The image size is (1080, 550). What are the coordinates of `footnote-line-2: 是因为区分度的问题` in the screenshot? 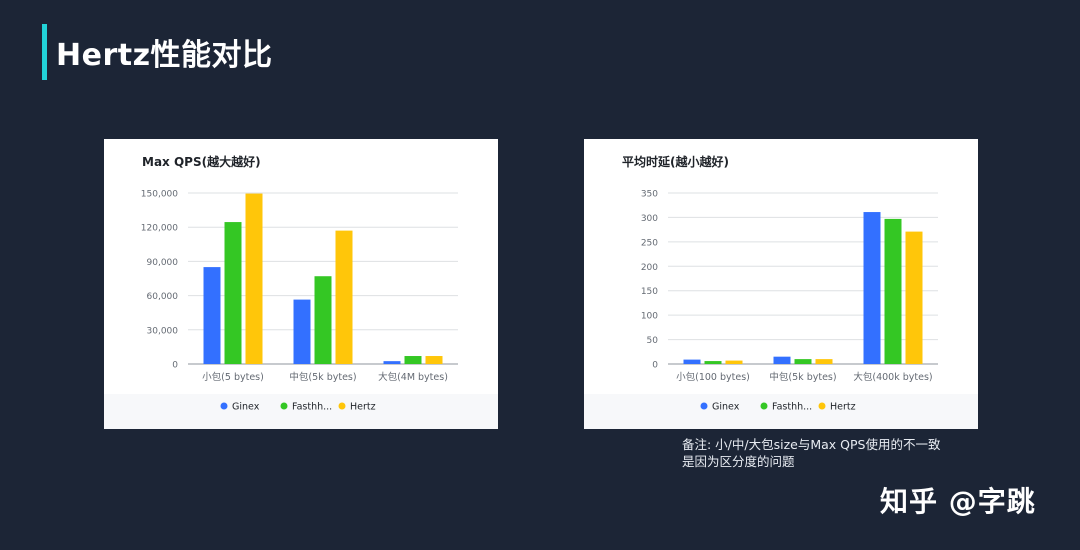 It's located at (738, 461).